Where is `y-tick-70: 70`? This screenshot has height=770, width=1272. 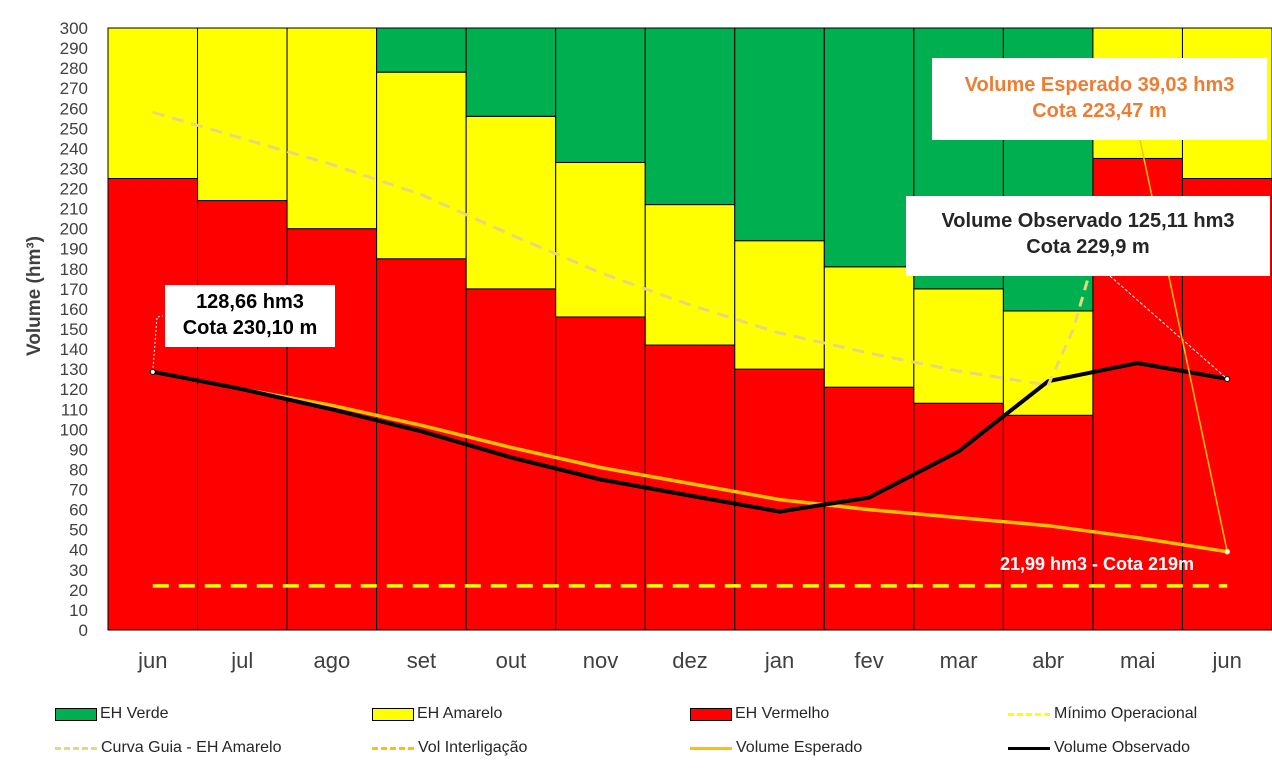 y-tick-70: 70 is located at coordinates (78, 490).